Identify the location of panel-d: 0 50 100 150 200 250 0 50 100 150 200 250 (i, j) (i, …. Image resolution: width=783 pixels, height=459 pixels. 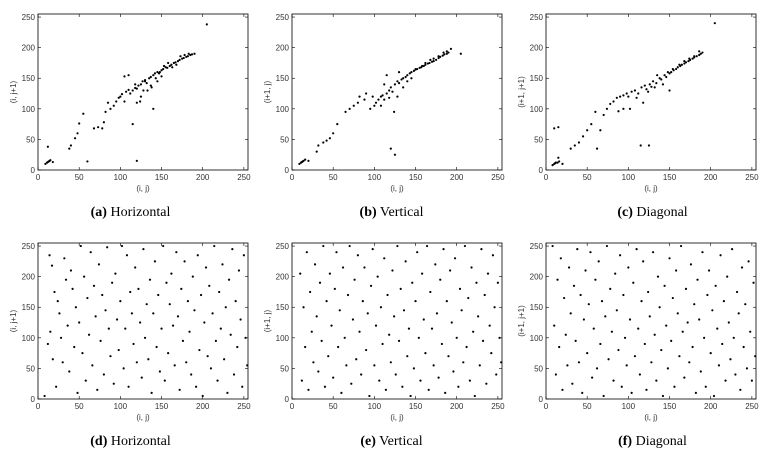
(130, 332).